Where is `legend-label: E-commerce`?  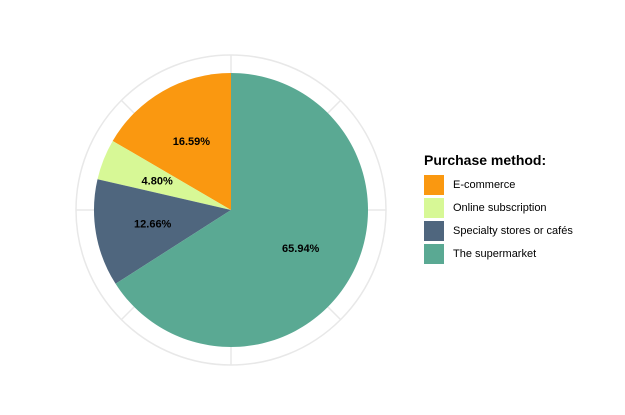 legend-label: E-commerce is located at coordinates (484, 184).